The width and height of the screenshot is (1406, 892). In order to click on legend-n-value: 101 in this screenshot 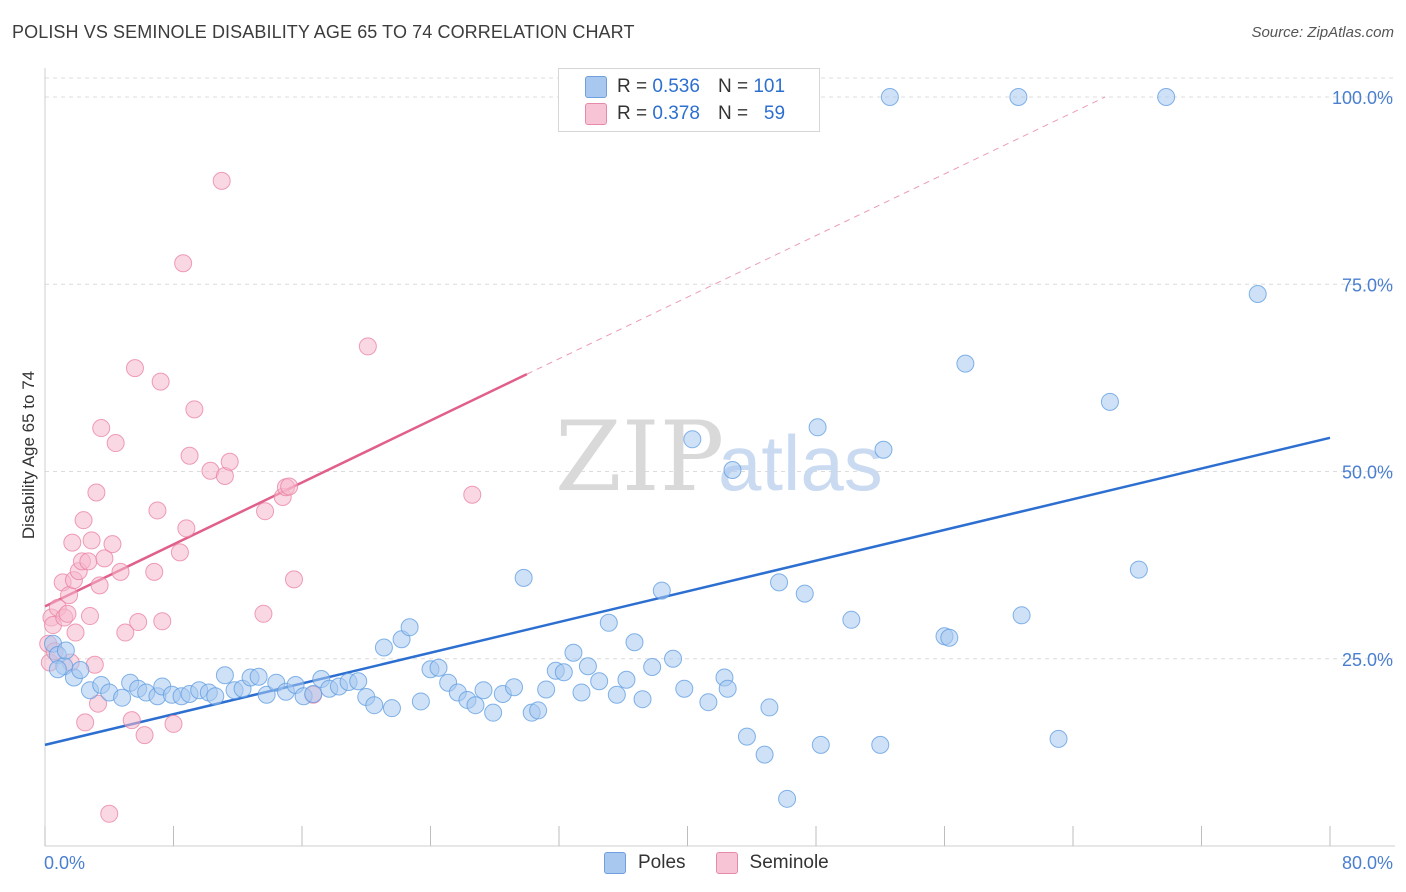, I will do `click(769, 86)`.